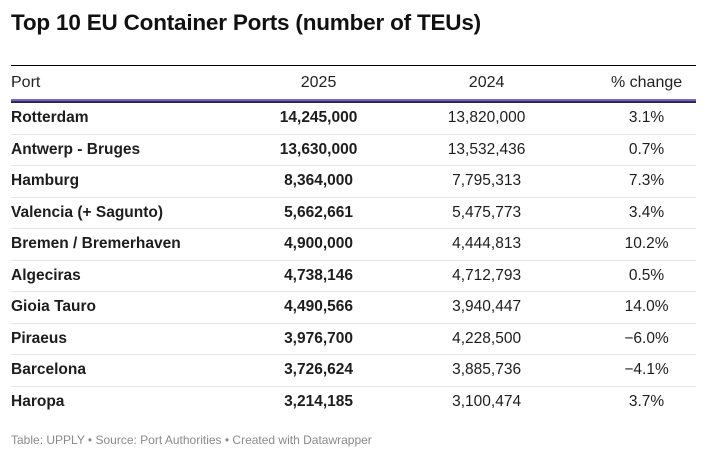  Describe the element at coordinates (487, 181) in the screenshot. I see `value-2024-cell: 7,795,313` at that location.